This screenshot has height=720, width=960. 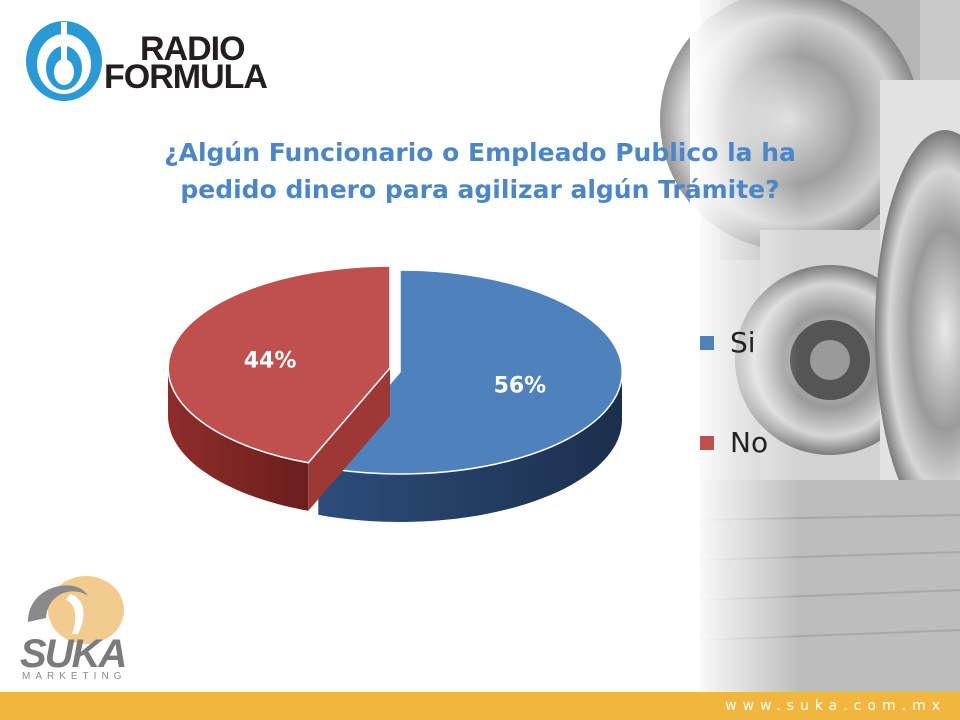 I want to click on footer-url: www.suka.com.mx, so click(x=835, y=706).